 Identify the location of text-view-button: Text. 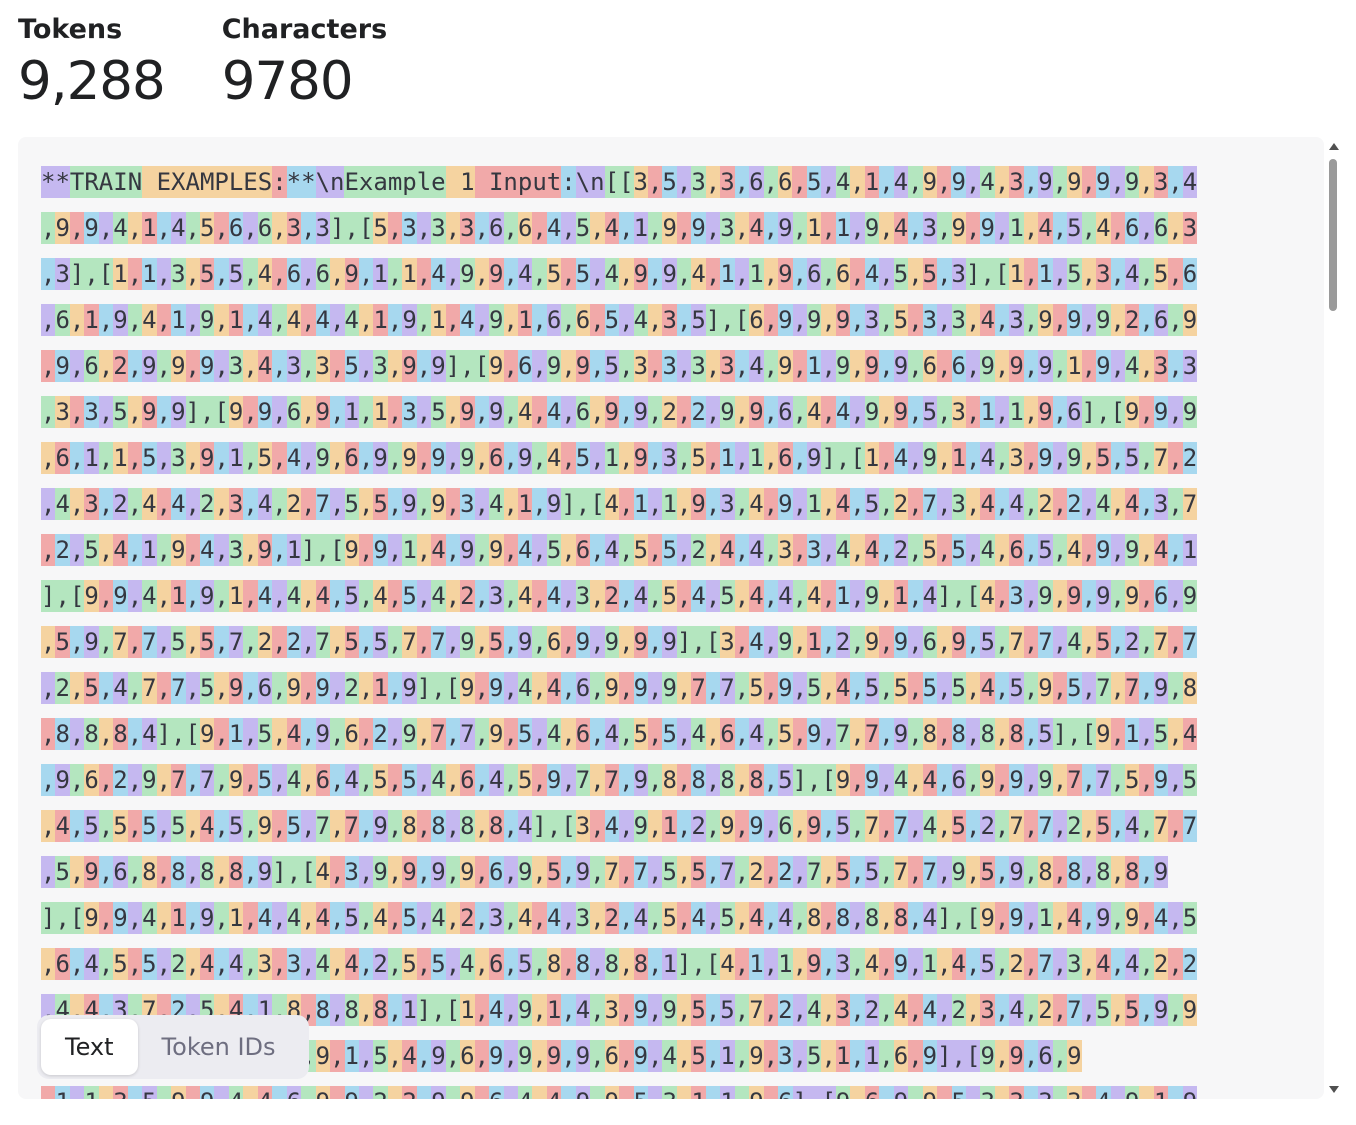
(89, 1047).